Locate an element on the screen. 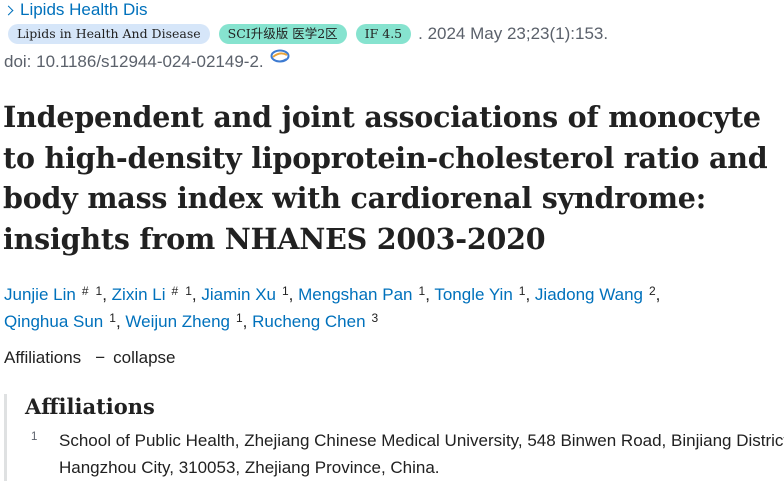 The width and height of the screenshot is (784, 486). author-item: Qinghua Sun 1 is located at coordinates (60, 321).